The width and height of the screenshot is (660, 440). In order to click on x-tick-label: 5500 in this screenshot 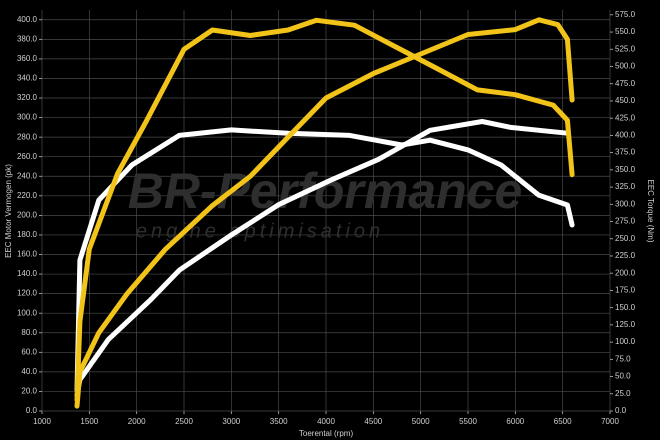, I will do `click(468, 421)`.